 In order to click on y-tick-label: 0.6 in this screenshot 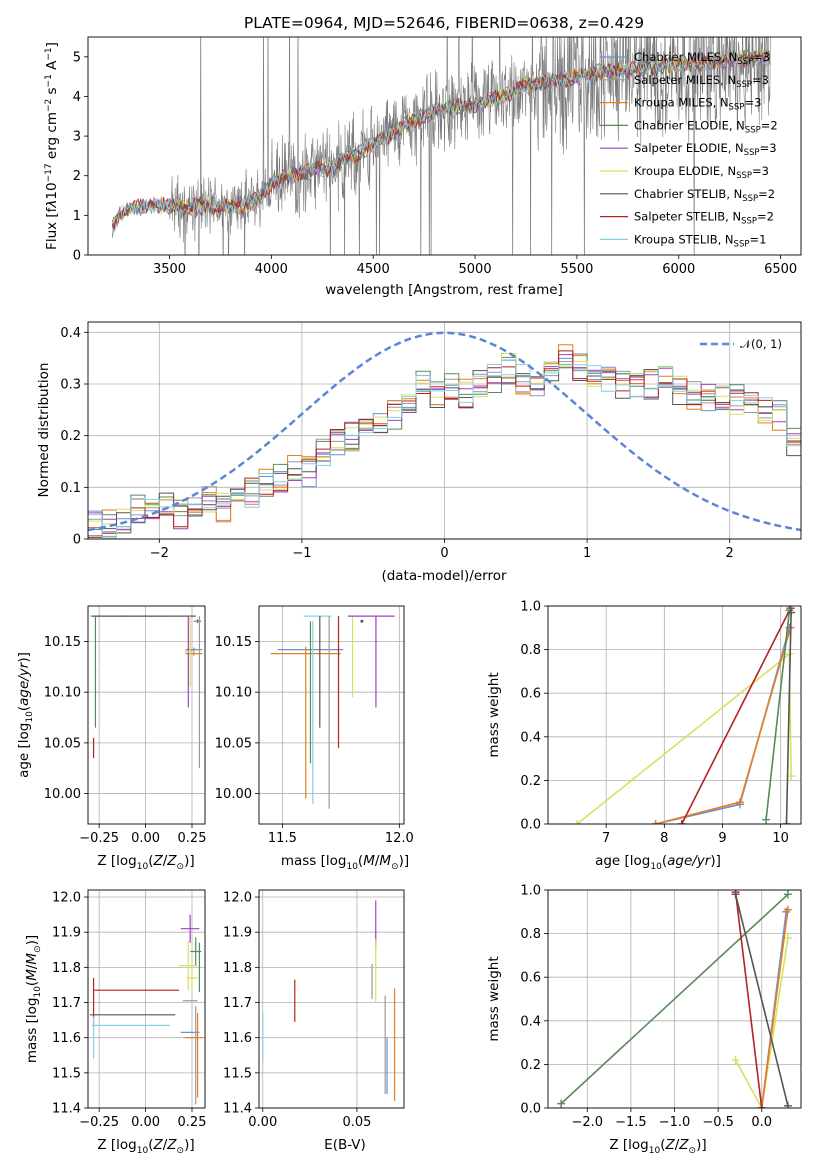, I will do `click(530, 978)`.